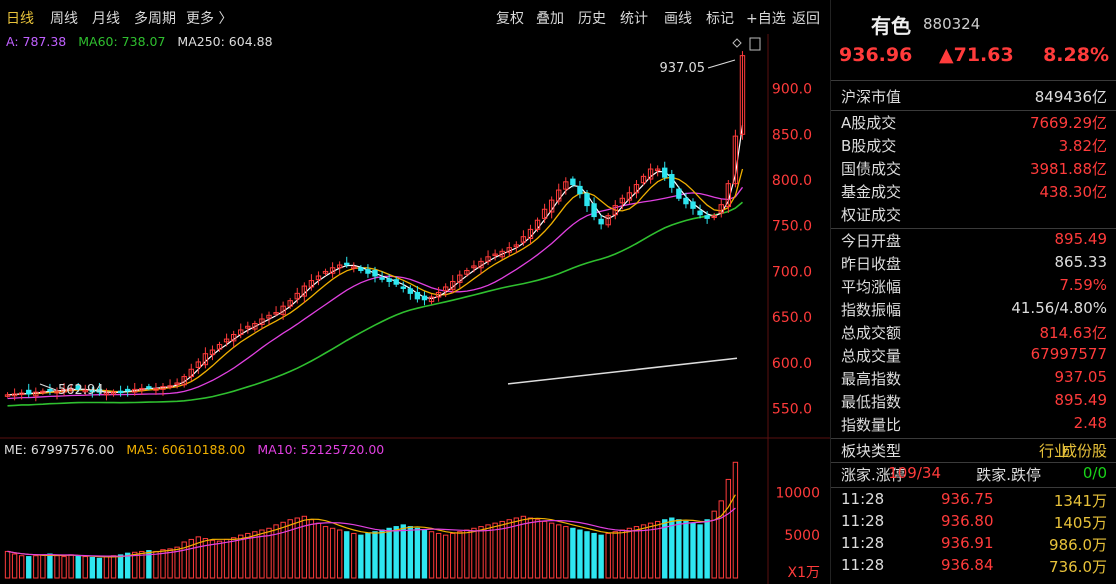 The height and width of the screenshot is (584, 1116). I want to click on price-change: ▲71.63, so click(976, 55).